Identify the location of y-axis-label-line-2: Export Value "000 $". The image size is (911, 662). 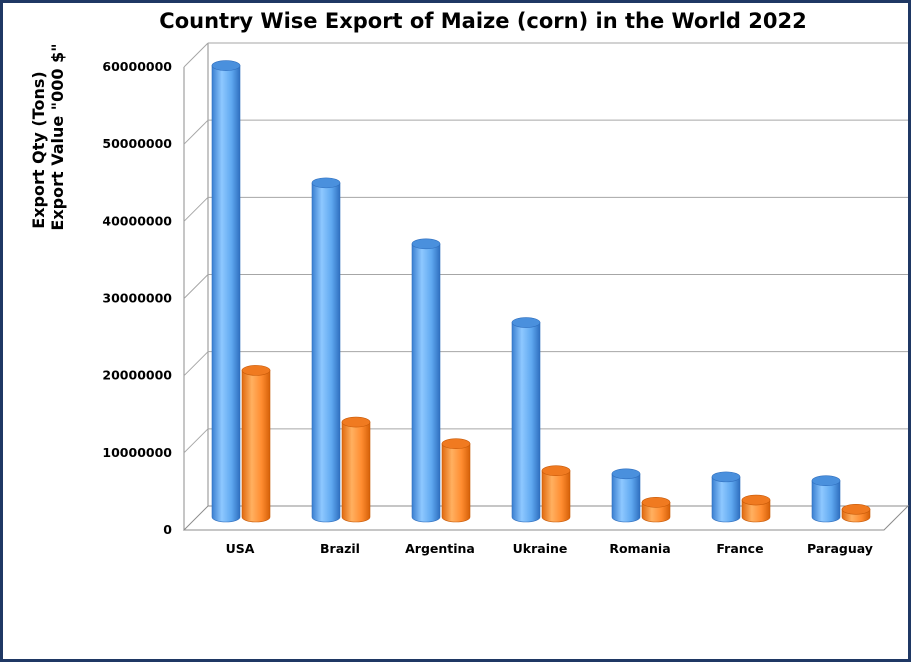
(57, 136).